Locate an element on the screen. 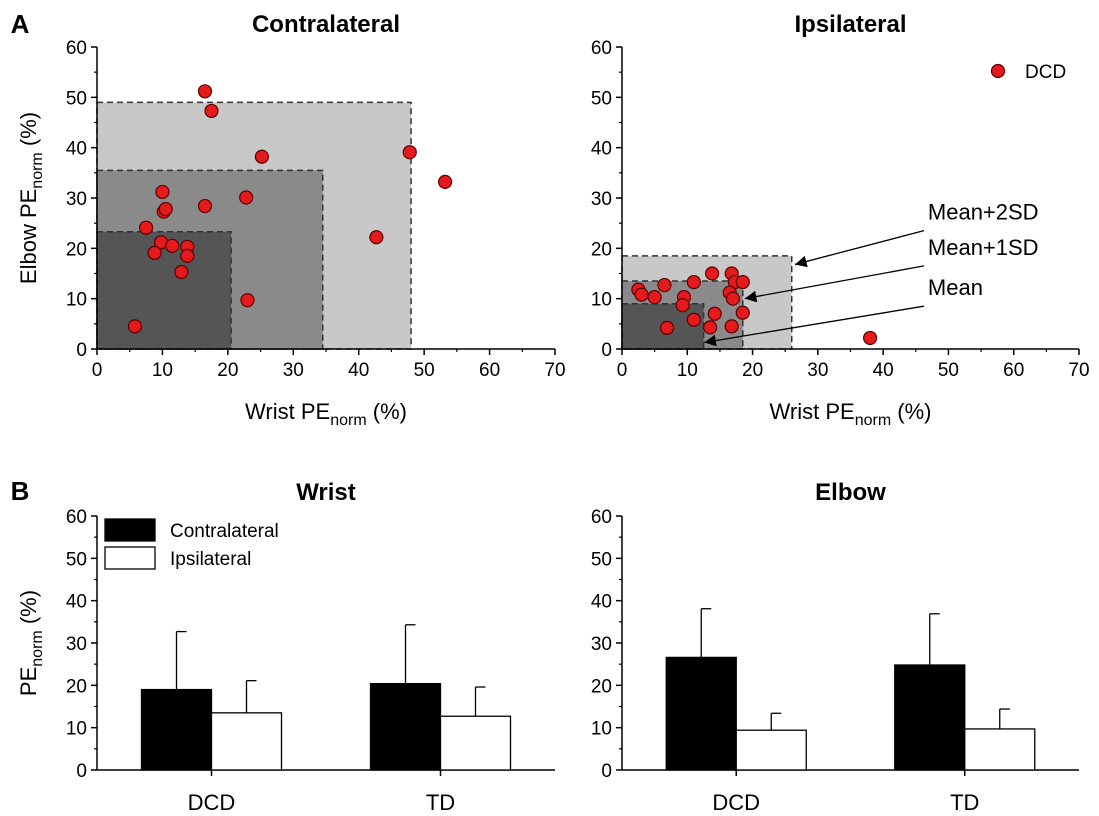 This screenshot has height=816, width=1099. chart-title: Wrist is located at coordinates (326, 492).